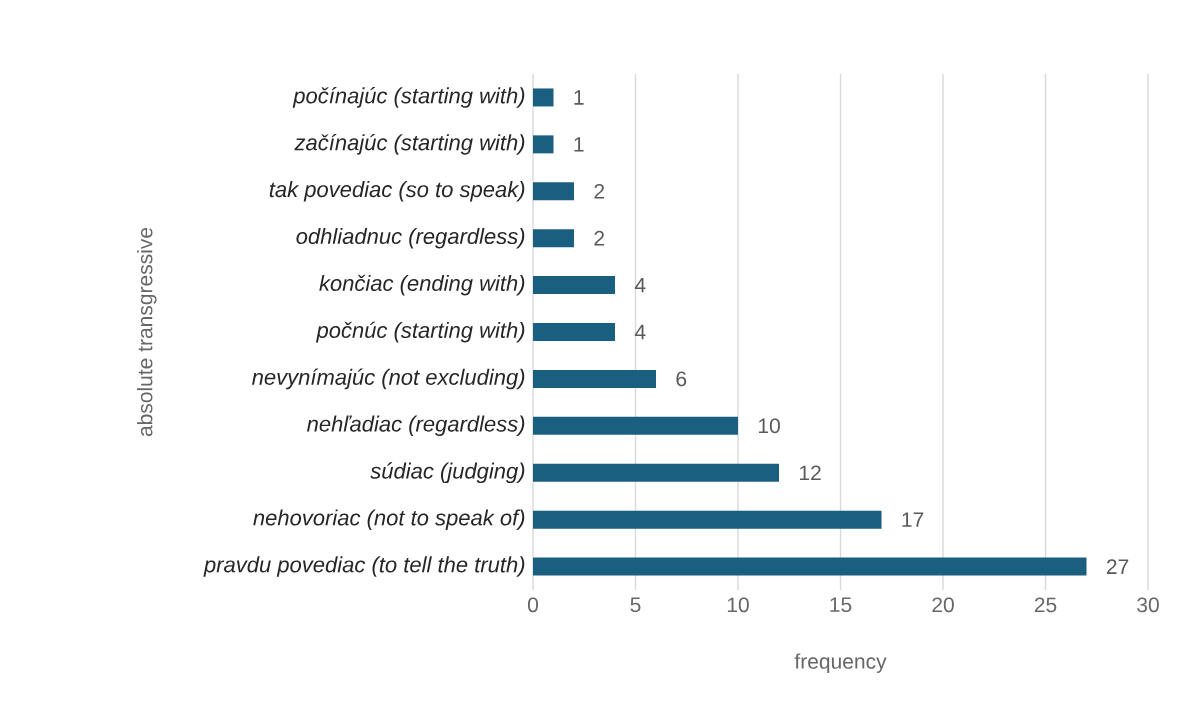  I want to click on data-label: 17, so click(913, 519).